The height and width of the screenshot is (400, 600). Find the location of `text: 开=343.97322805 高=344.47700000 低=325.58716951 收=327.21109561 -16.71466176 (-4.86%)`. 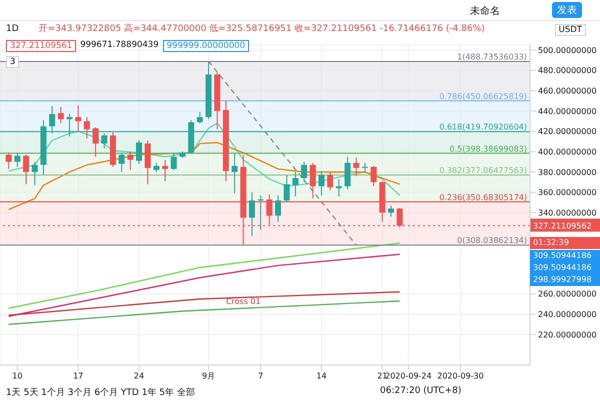

text: 开=343.97322805 高=344.47700000 低=325.58716951 收=327.21109561 -16.71466176 (-4.86%) is located at coordinates (261, 29).